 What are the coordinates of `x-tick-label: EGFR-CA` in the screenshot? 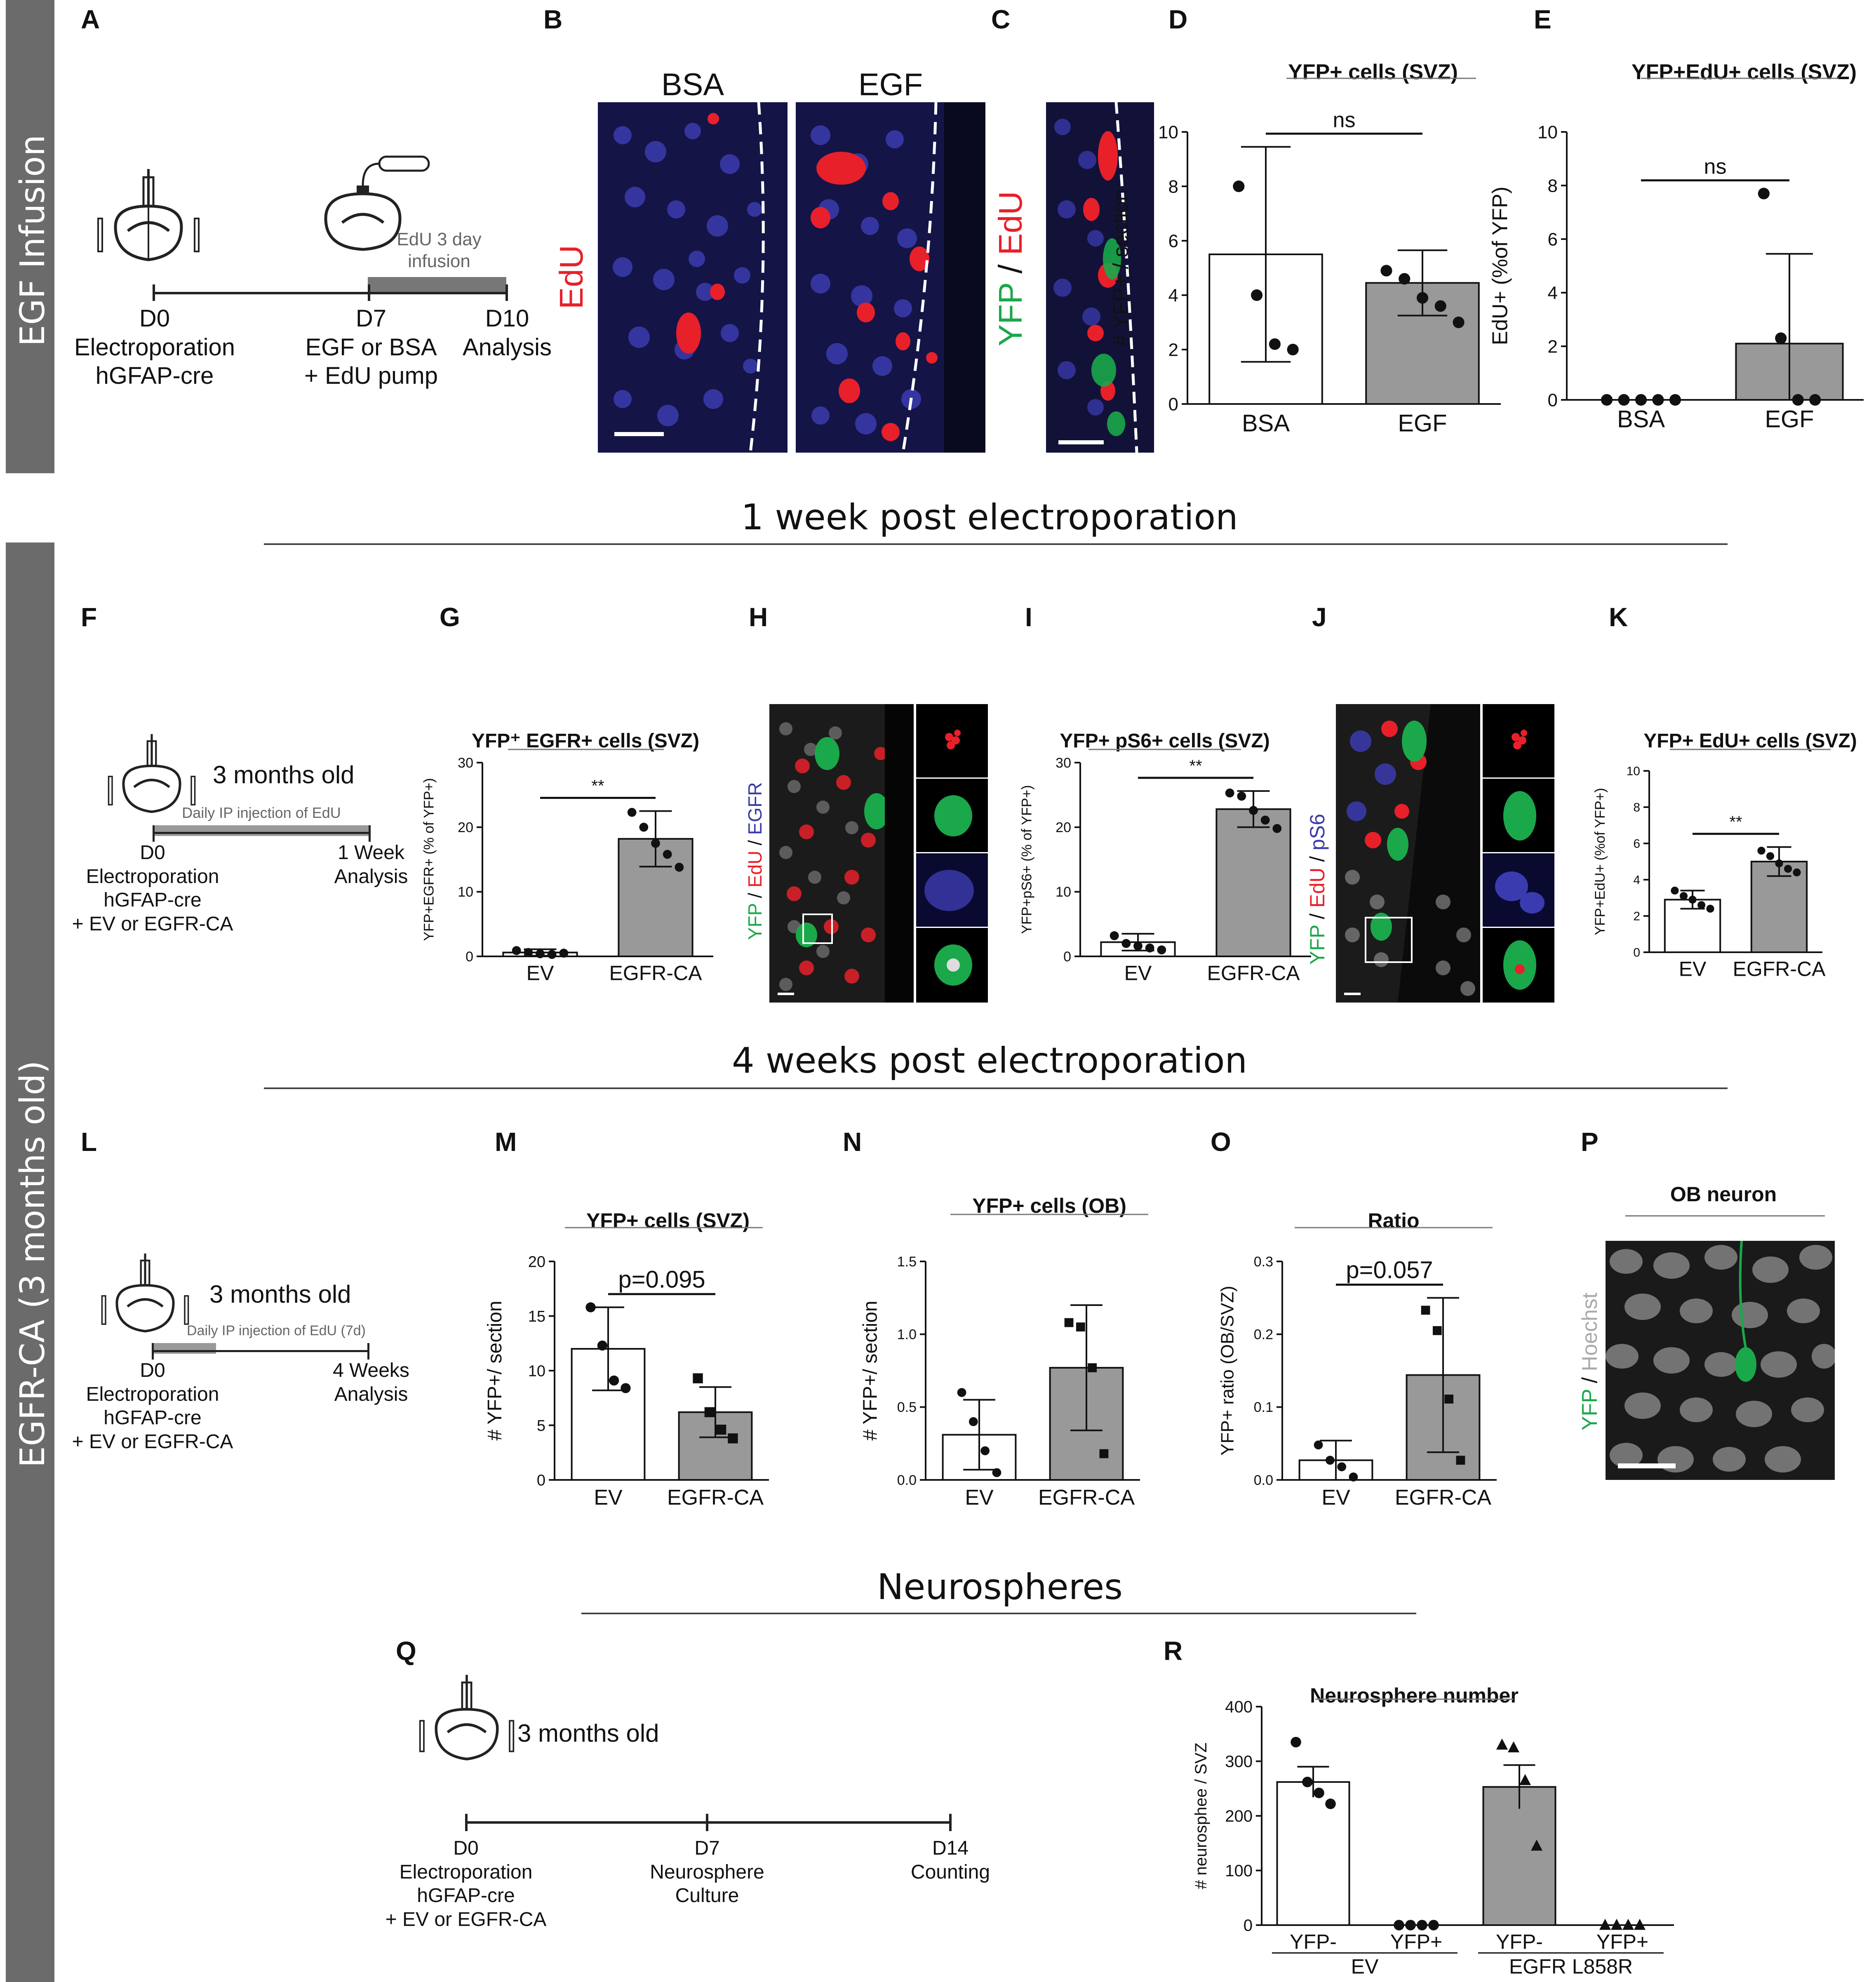 It's located at (1443, 1498).